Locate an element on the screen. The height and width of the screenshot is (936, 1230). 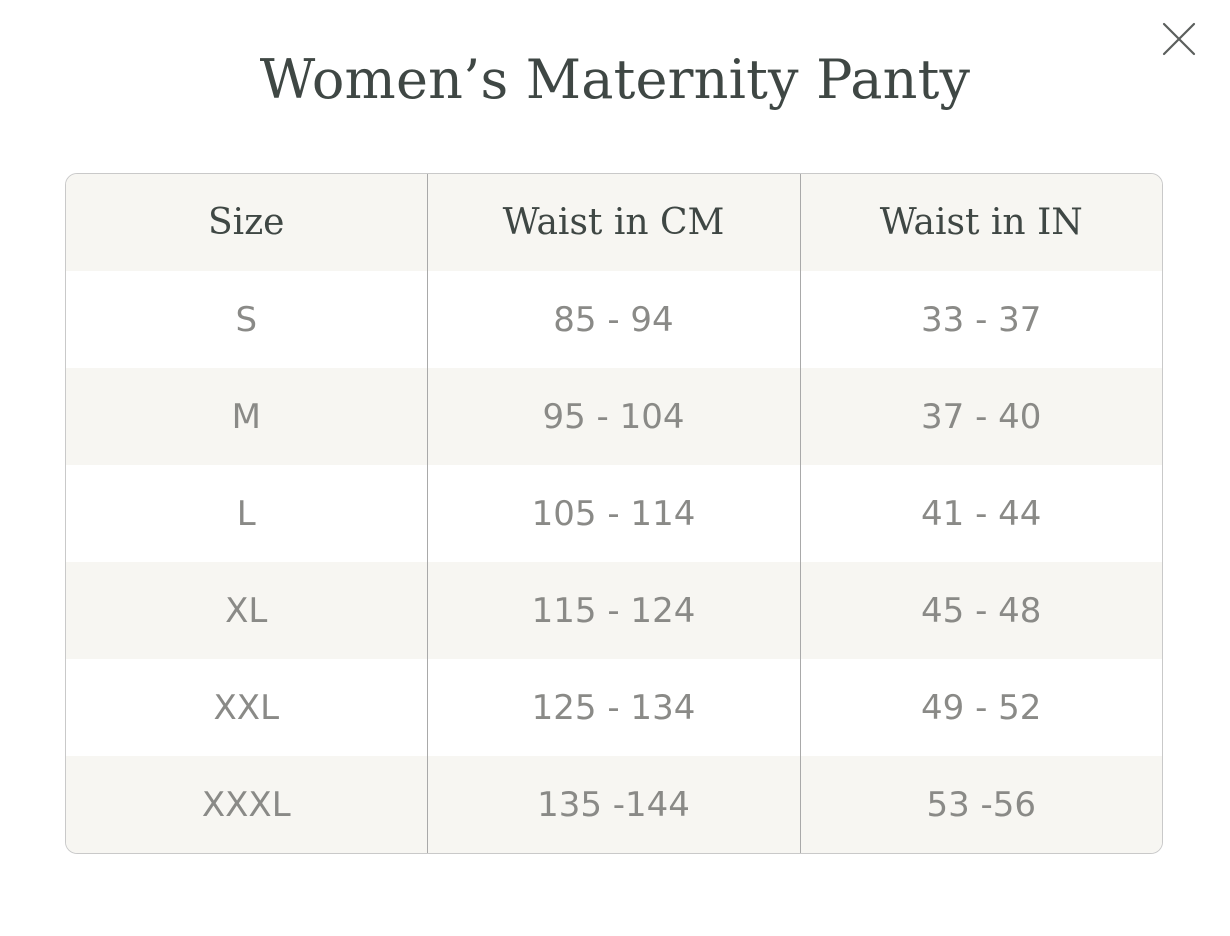
cell-size: S is located at coordinates (246, 319).